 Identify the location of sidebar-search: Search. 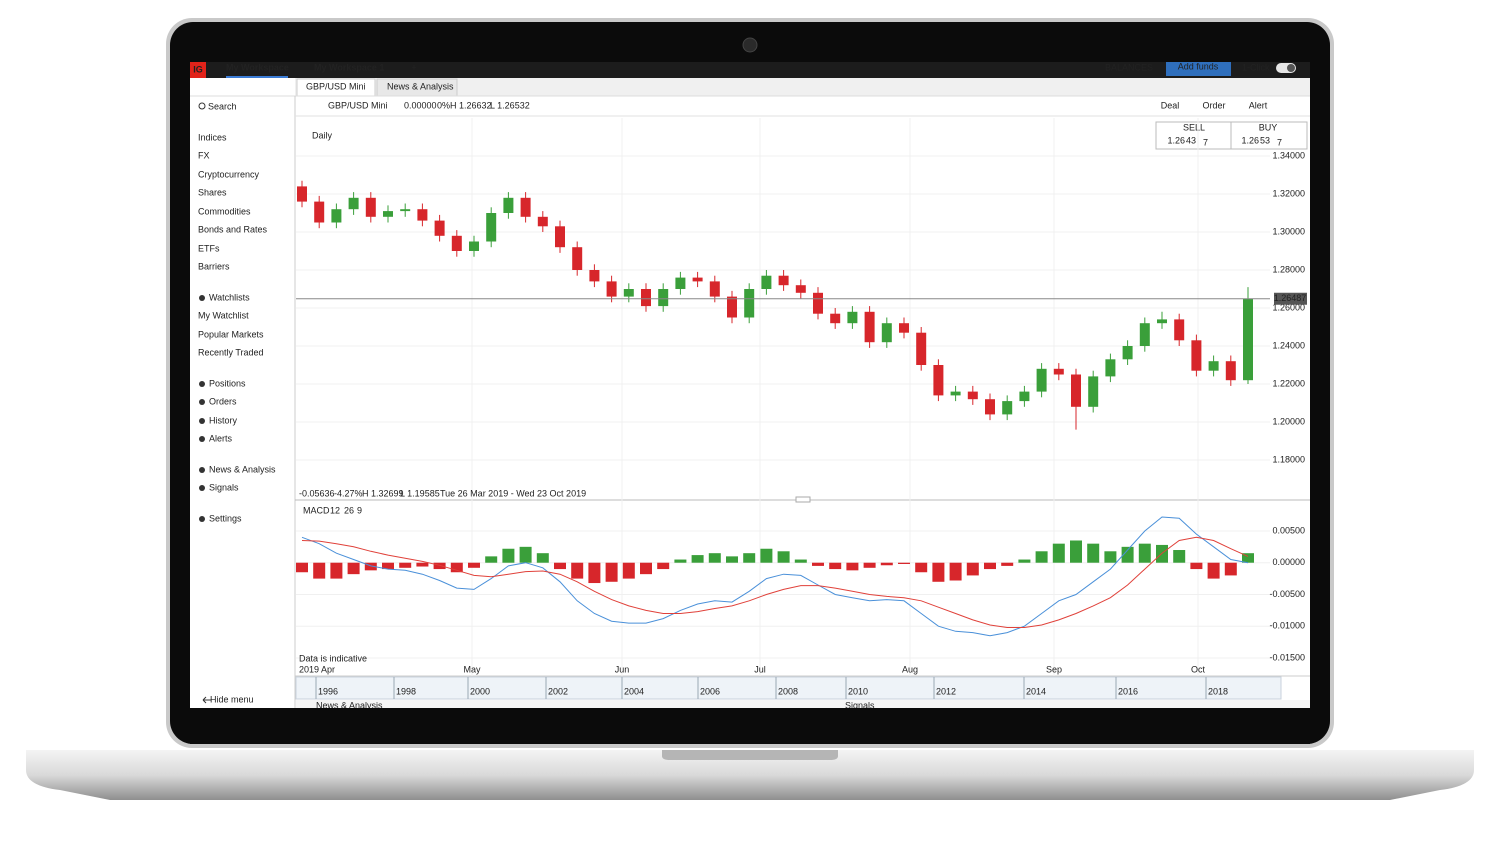
(222, 106).